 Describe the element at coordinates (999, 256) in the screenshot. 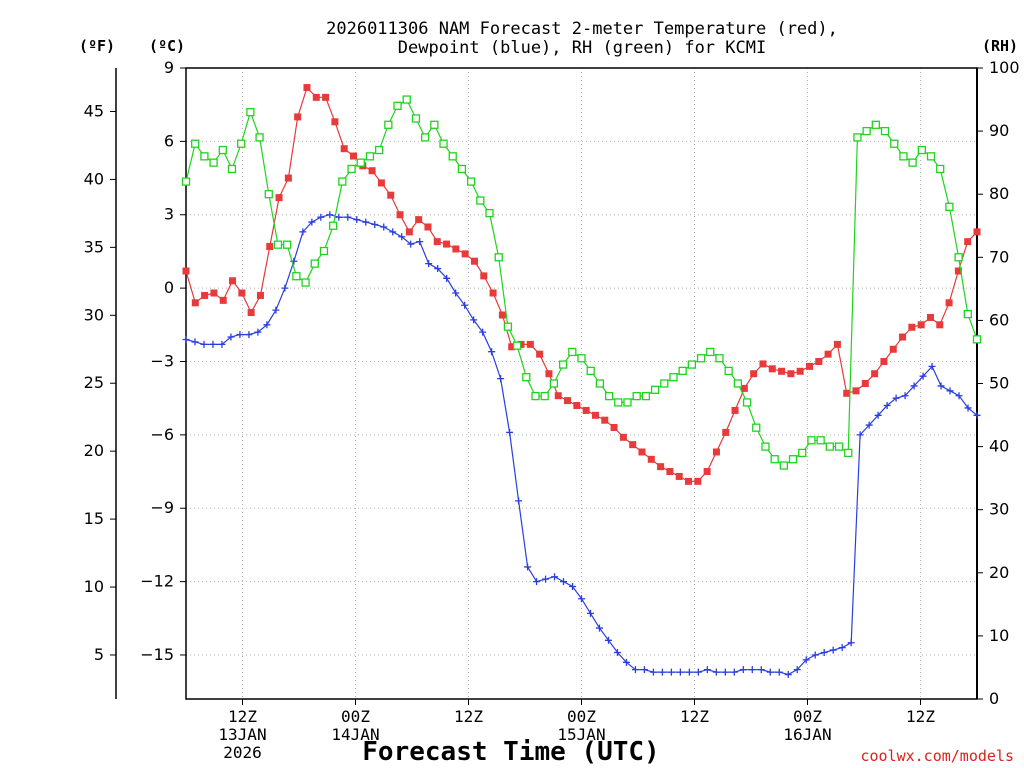

I see `rh-tick-label: 70` at that location.